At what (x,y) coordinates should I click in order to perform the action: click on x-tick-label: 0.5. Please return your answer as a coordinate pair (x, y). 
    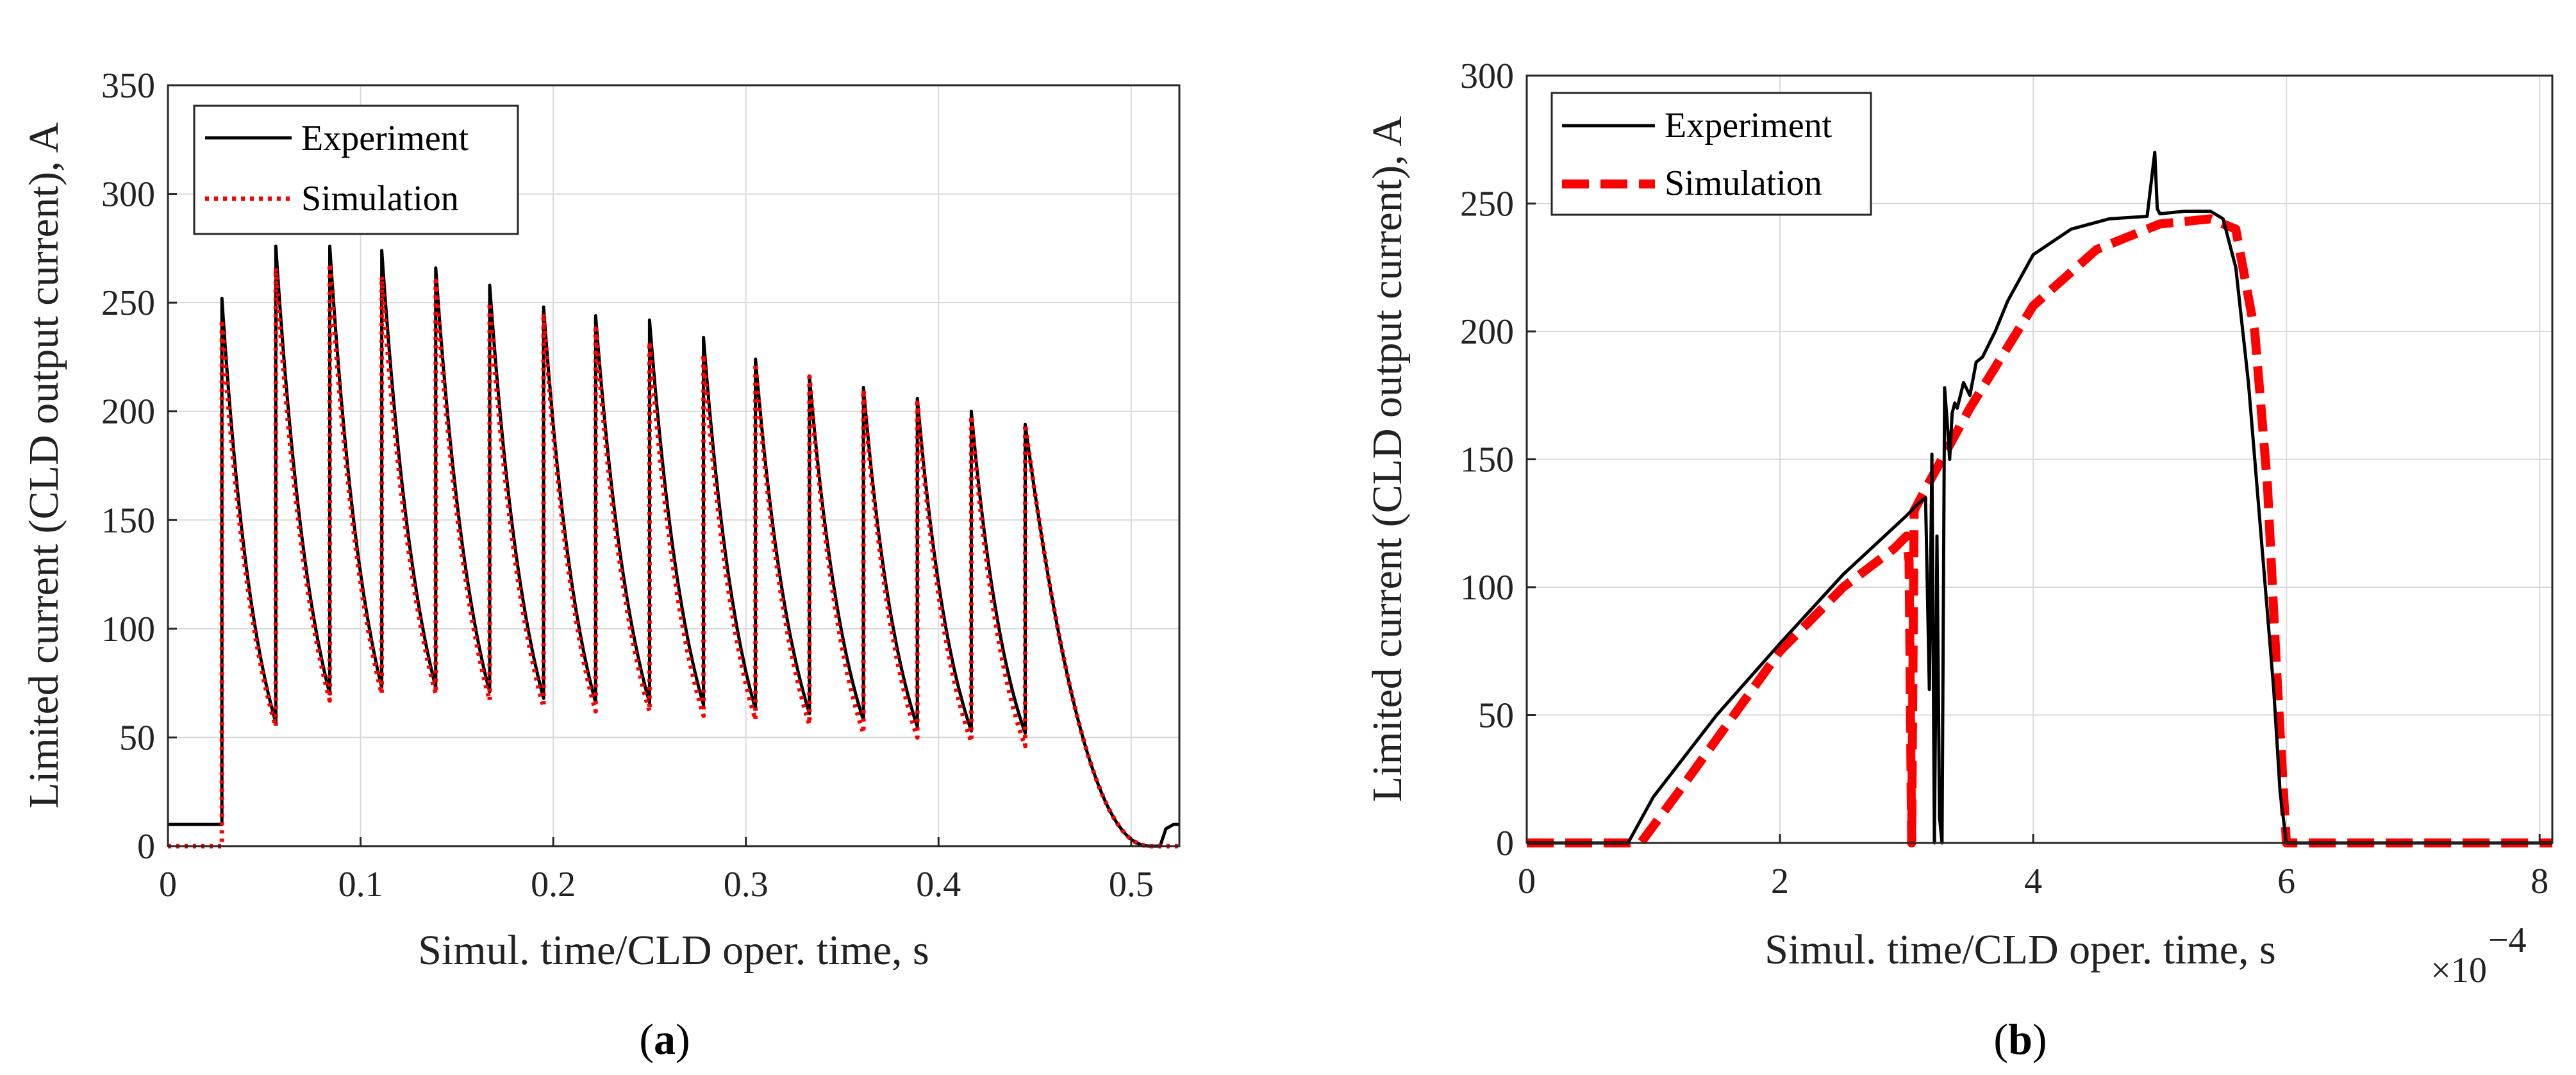
    Looking at the image, I should click on (1131, 884).